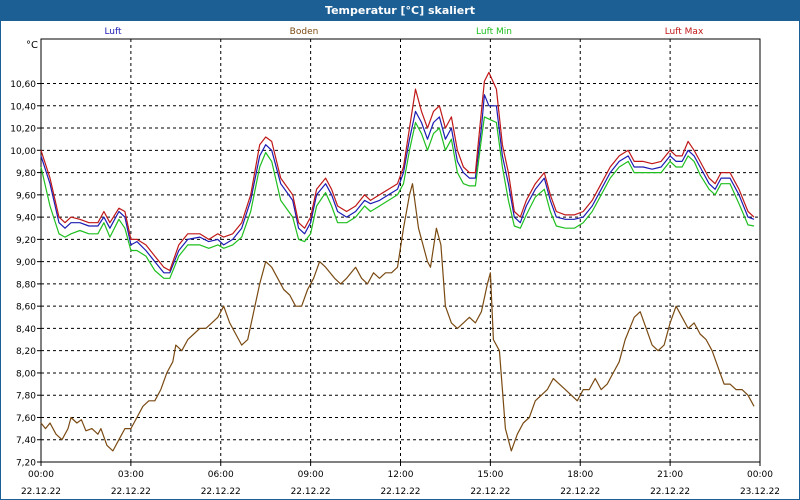 This screenshot has width=800, height=500. What do you see at coordinates (400, 11) in the screenshot?
I see `window-title: Temperatur [°C] skaliert` at bounding box center [400, 11].